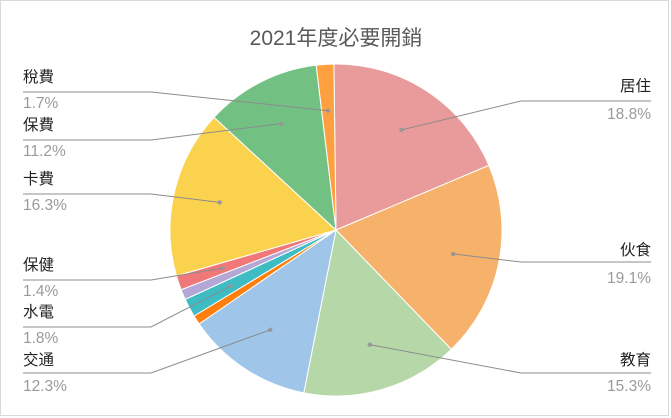  I want to click on leader-line-伙食, so click(552, 258).